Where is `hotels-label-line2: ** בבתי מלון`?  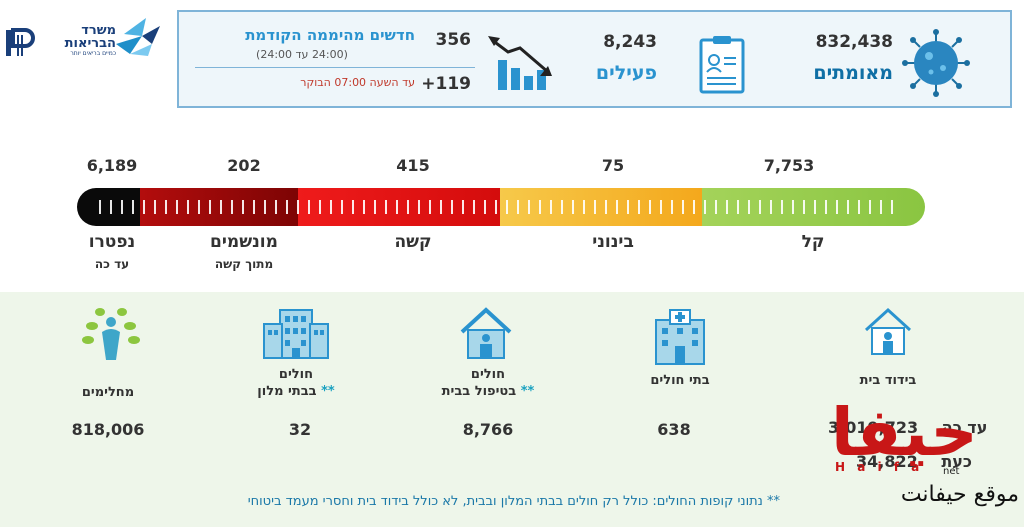
hotels-label-line2: ** בבתי מלון is located at coordinates (296, 391).